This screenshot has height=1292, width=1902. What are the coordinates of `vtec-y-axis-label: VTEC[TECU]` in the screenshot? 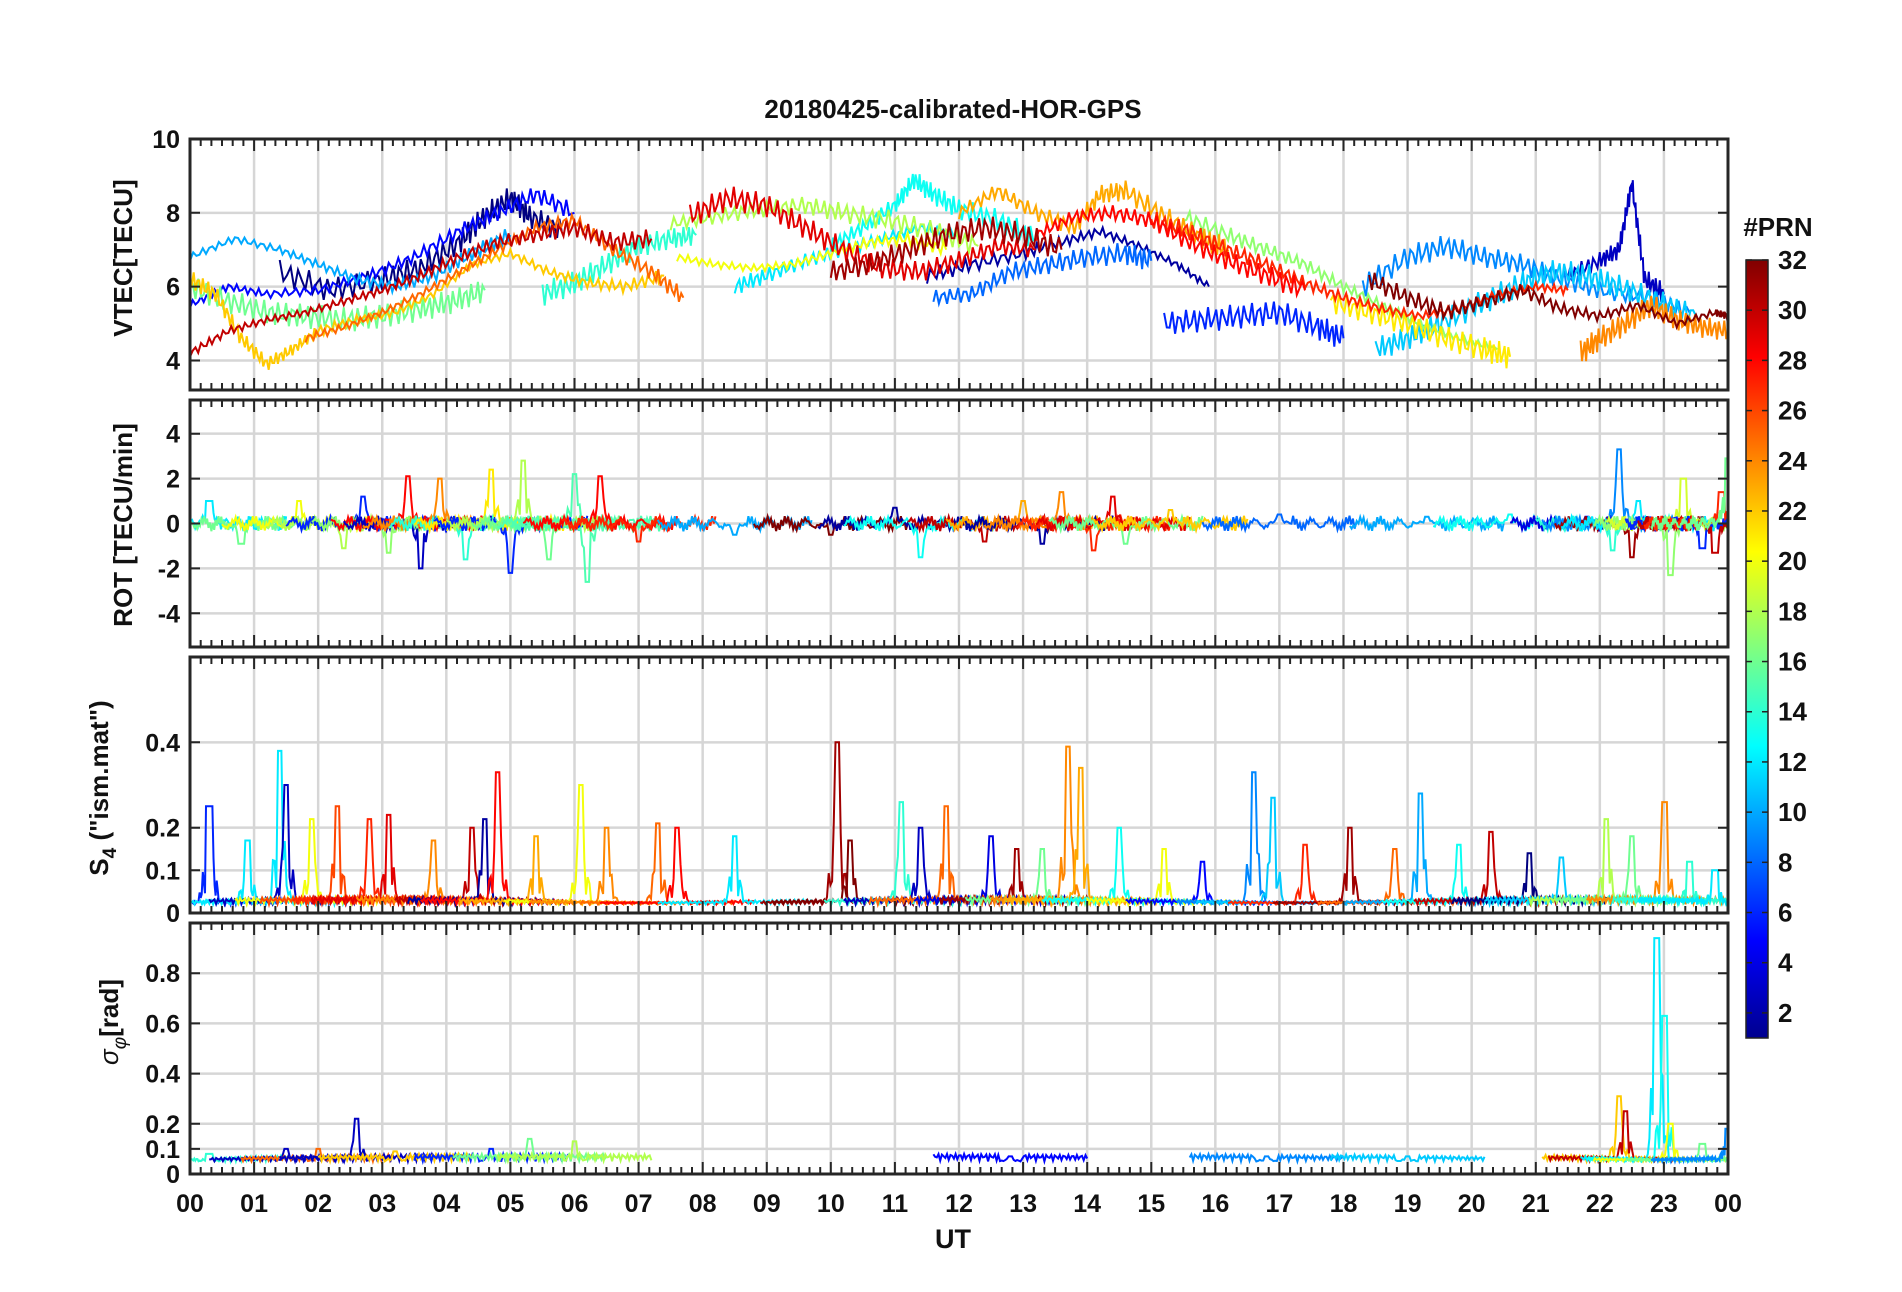 It's located at (123, 257).